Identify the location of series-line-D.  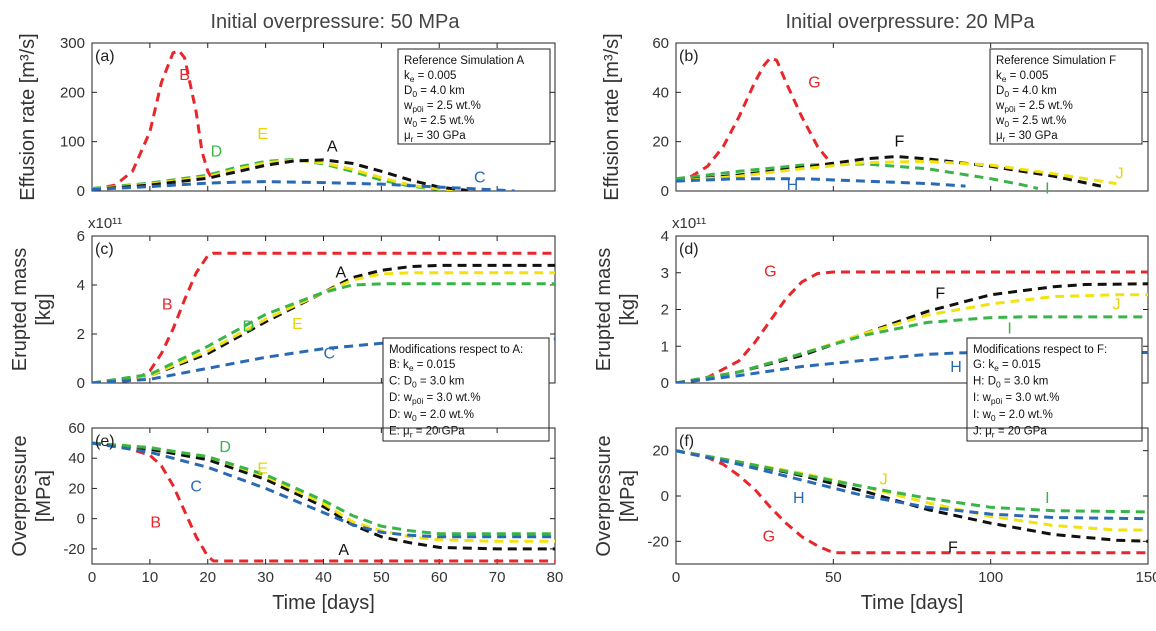
(323, 488).